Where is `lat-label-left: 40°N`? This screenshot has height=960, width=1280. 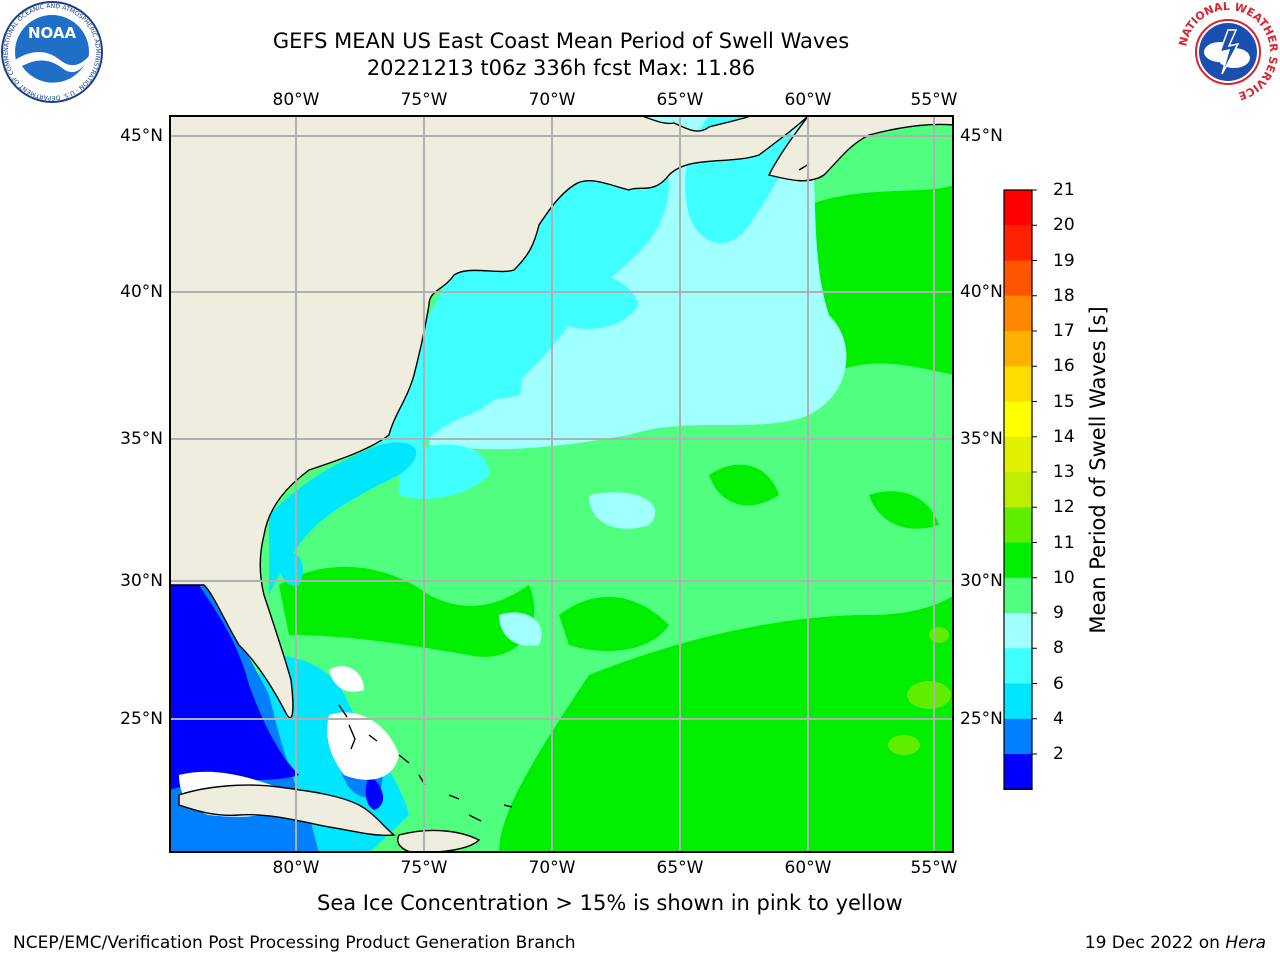
lat-label-left: 40°N is located at coordinates (141, 292).